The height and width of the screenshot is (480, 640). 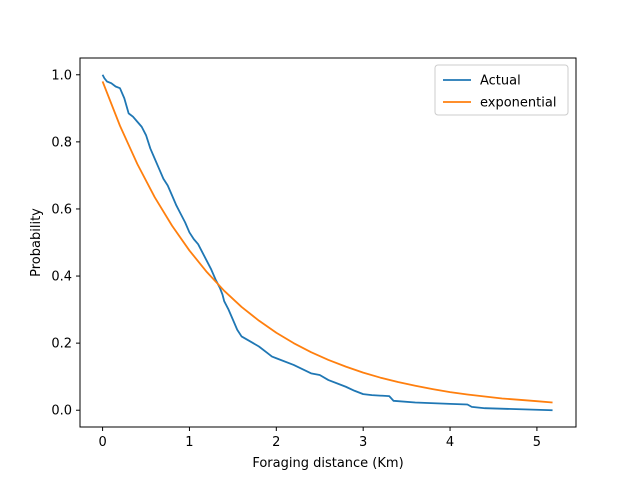 What do you see at coordinates (61, 344) in the screenshot?
I see `y-tick-label: 0.2` at bounding box center [61, 344].